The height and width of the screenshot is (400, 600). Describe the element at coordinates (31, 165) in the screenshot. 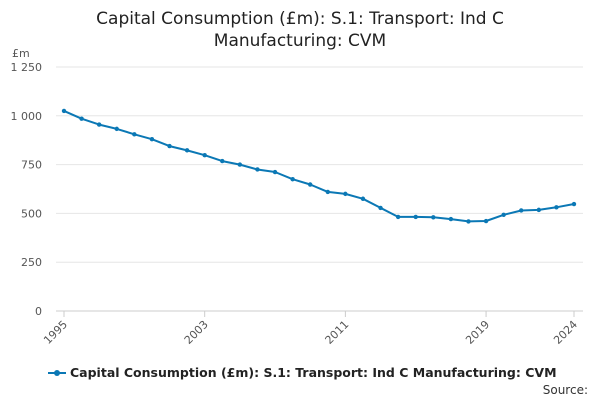

I see `y-tick-label: 750` at that location.